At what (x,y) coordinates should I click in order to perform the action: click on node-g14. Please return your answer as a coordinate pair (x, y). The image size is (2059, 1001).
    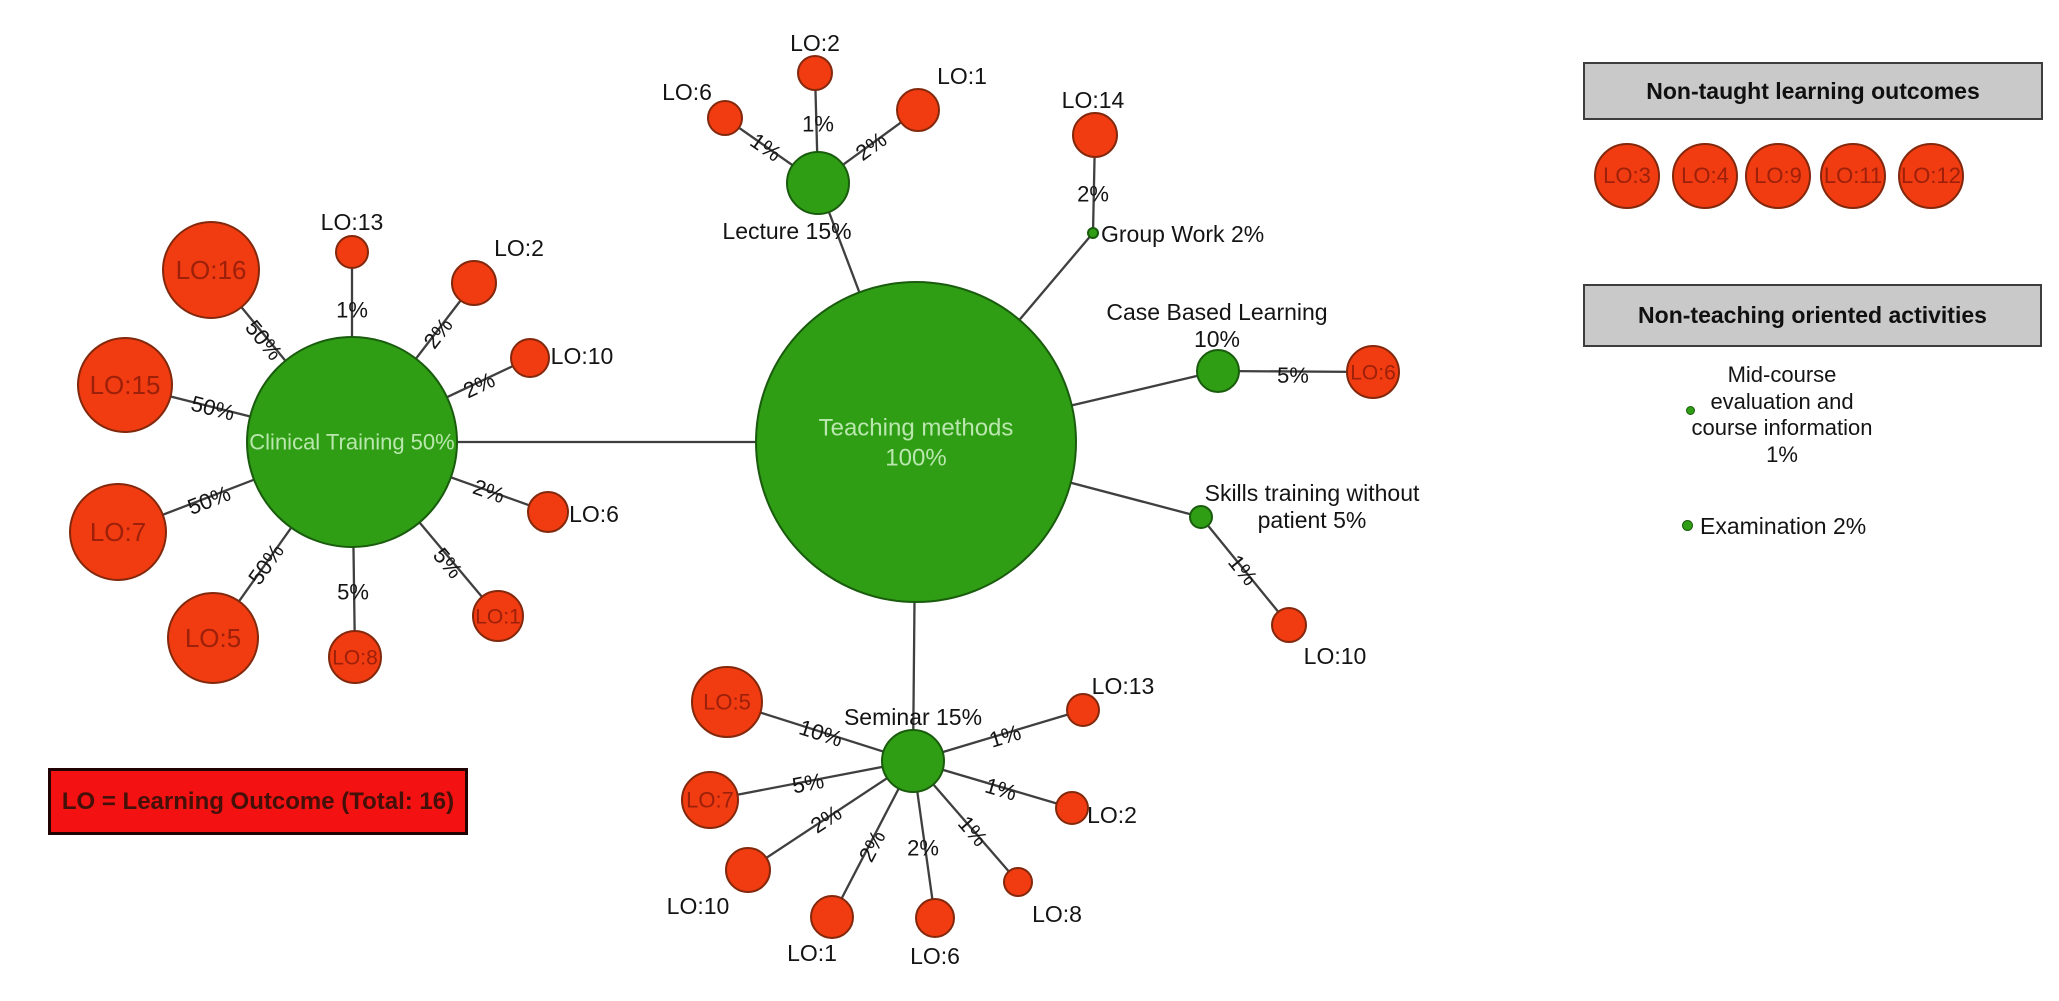
    Looking at the image, I should click on (1095, 135).